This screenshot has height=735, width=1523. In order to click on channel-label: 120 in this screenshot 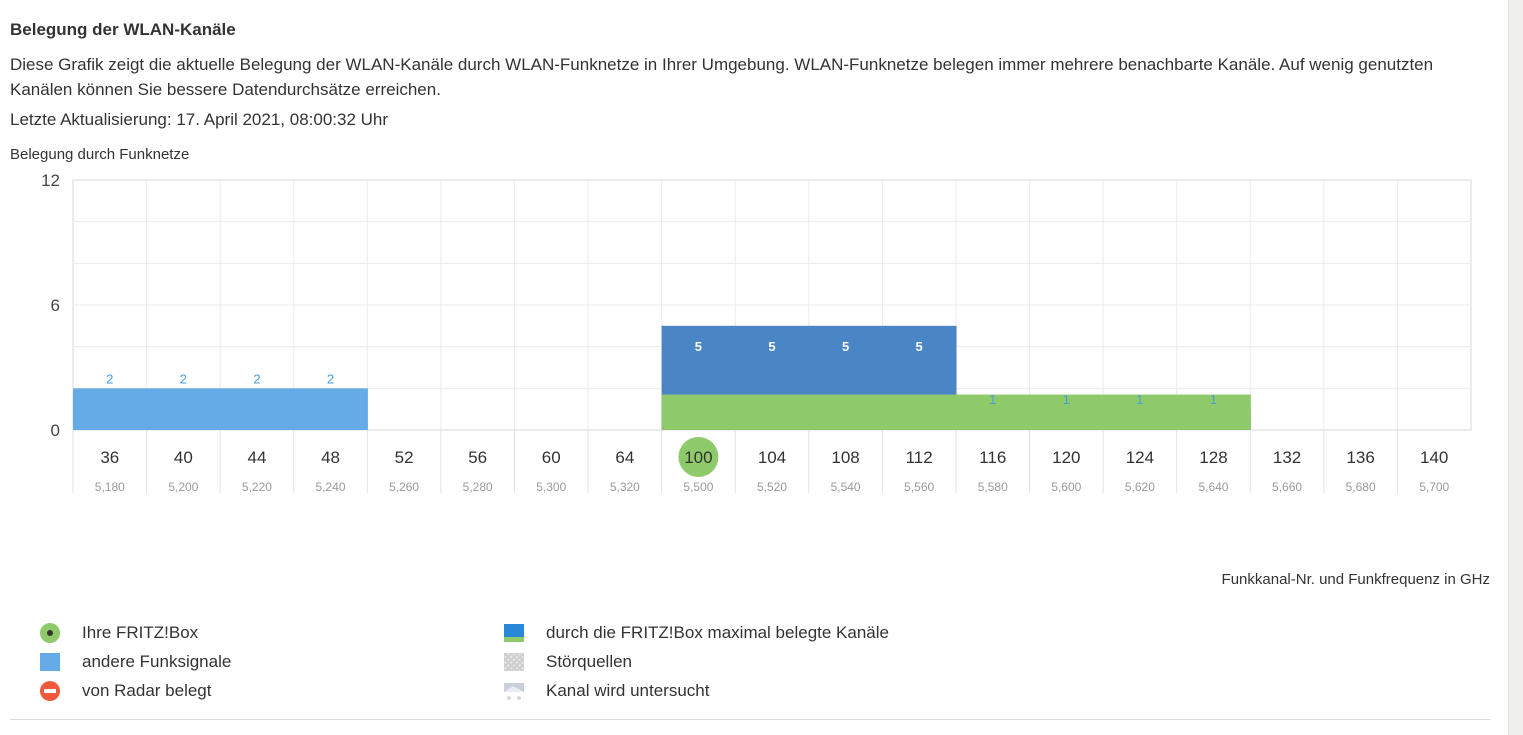, I will do `click(1066, 457)`.